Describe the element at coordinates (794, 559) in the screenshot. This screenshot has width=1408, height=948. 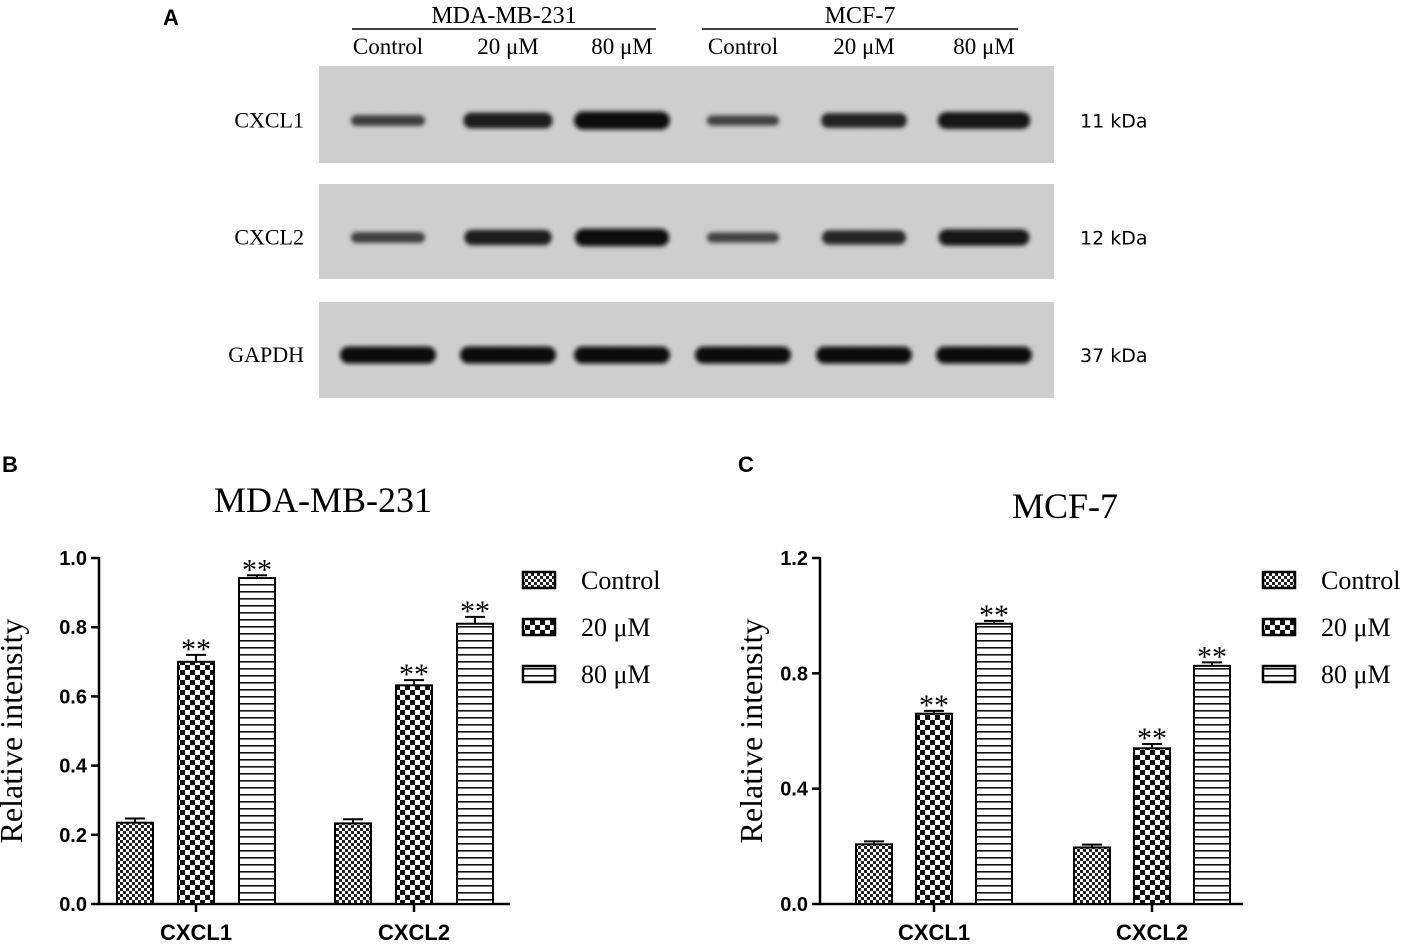
I see `y-tick-label: 1.2` at that location.